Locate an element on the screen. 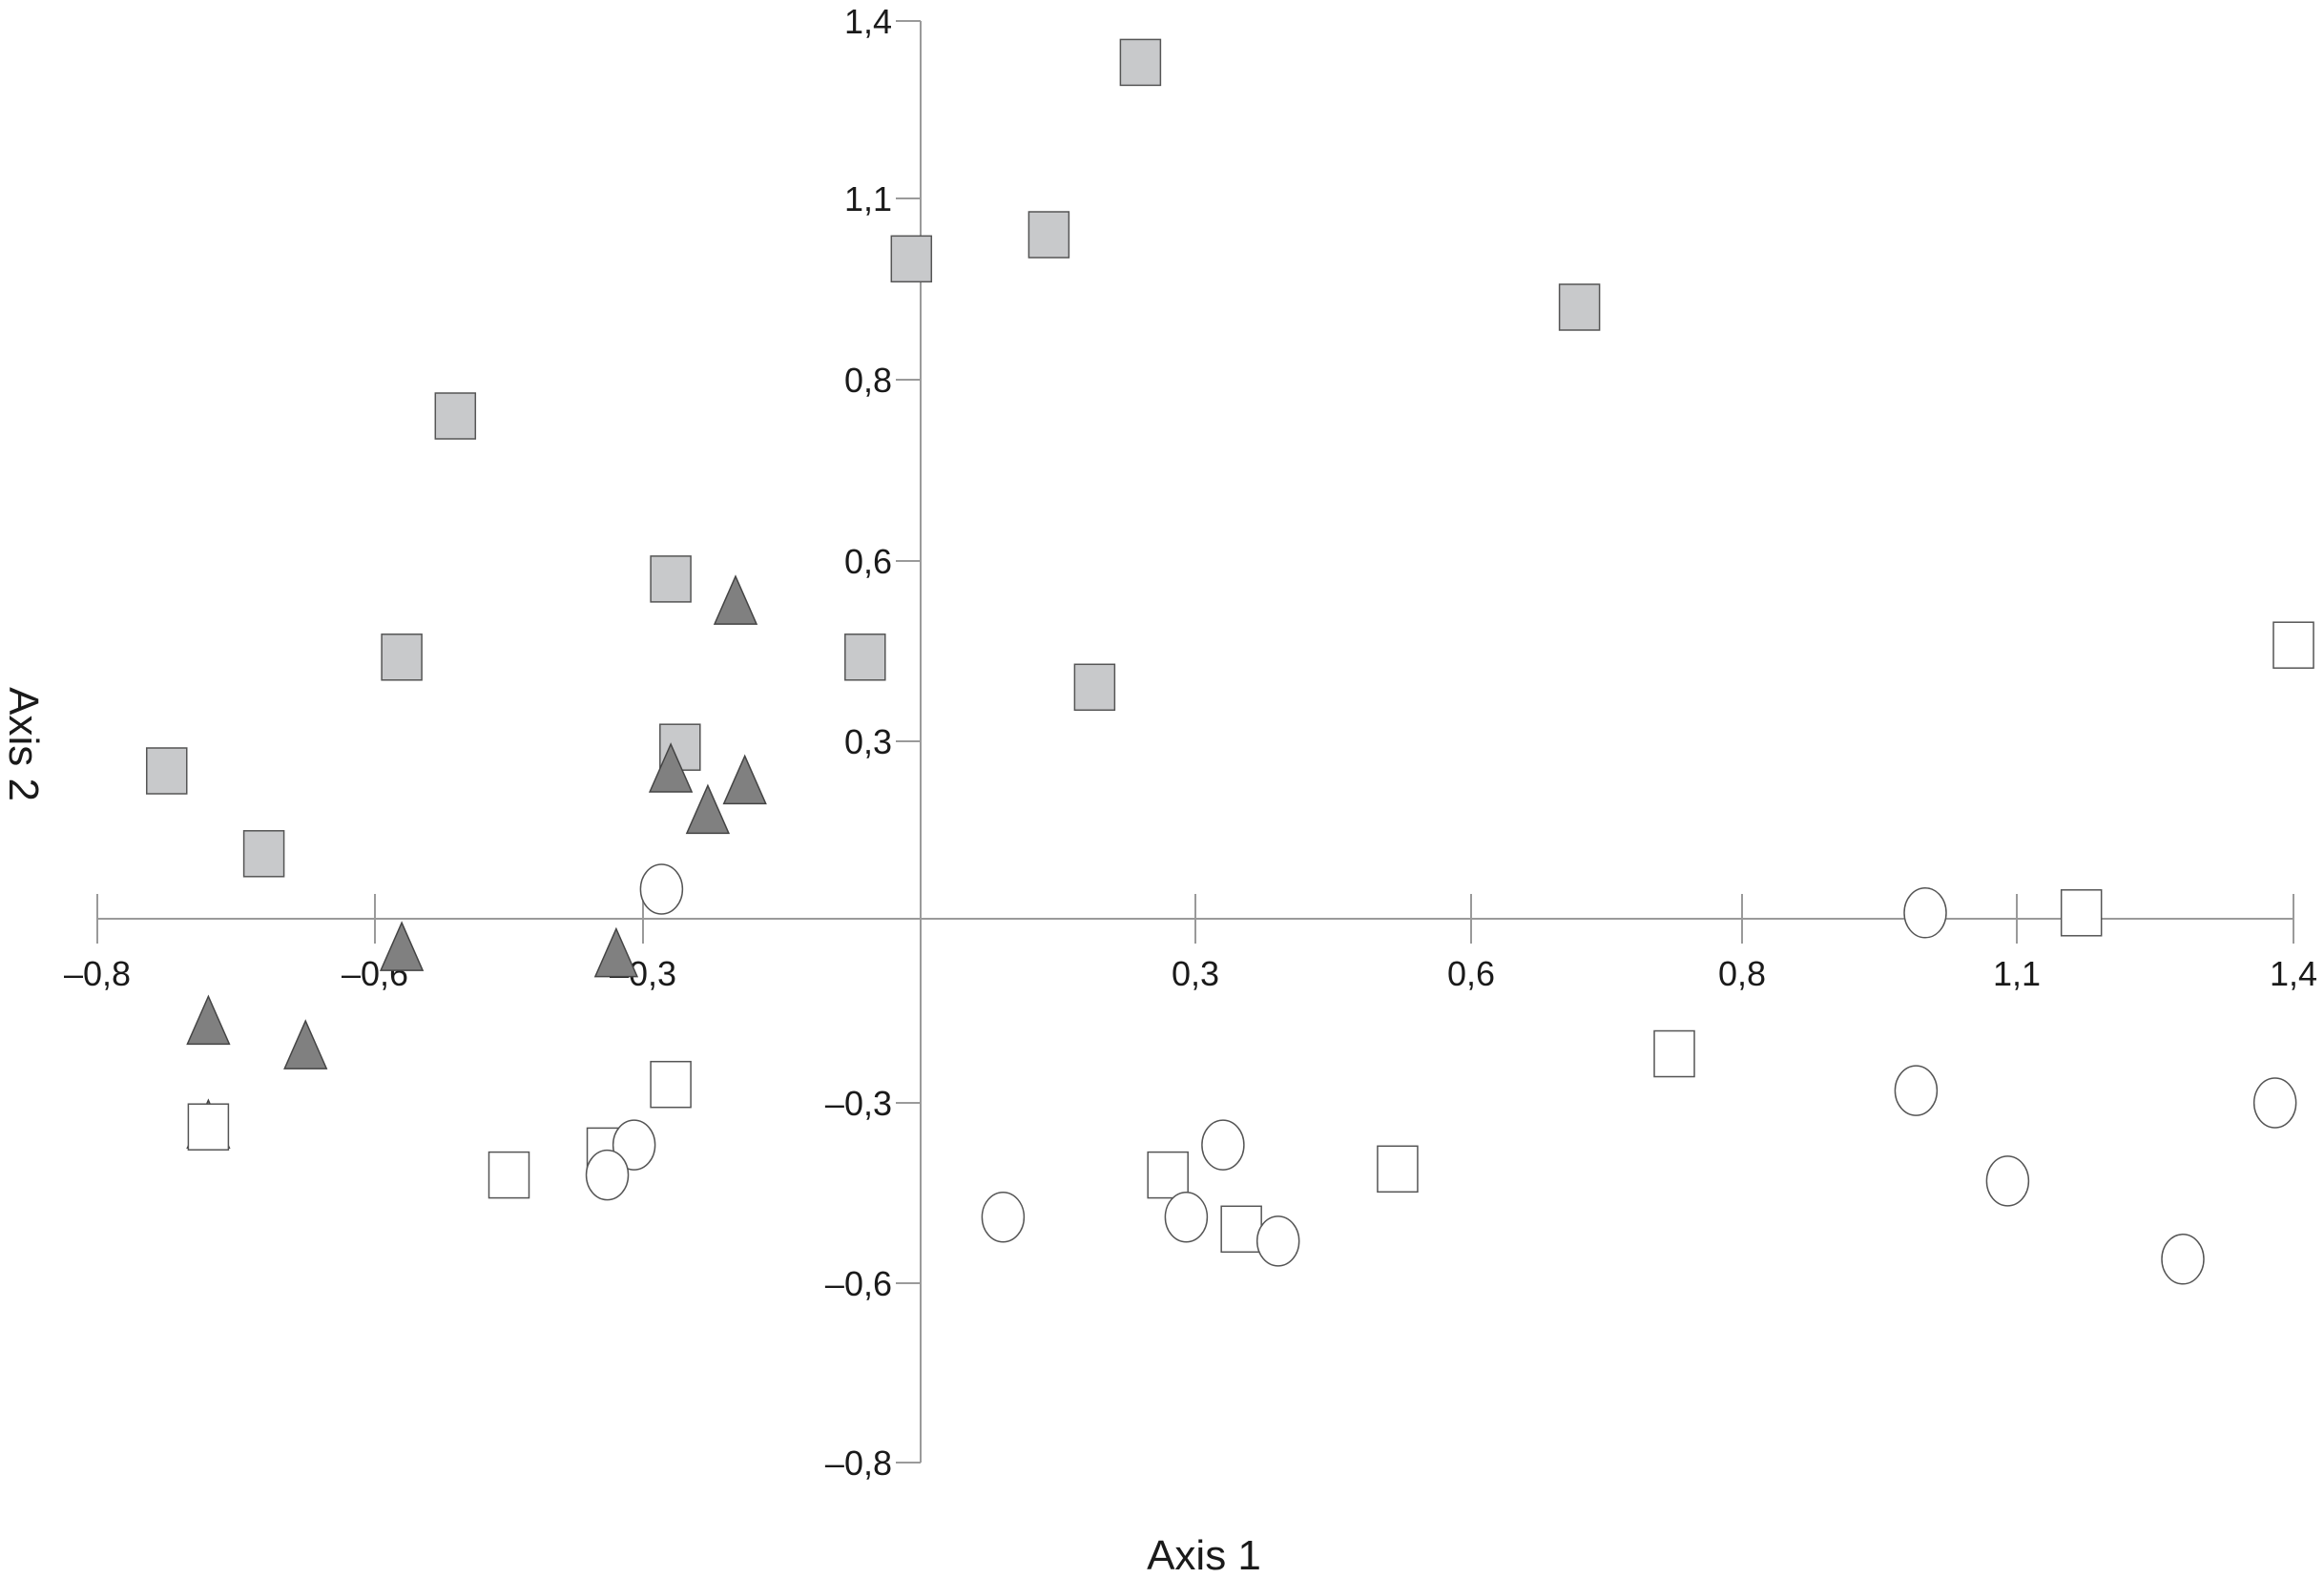  y-axis-ticks: 1,4 1,1 0,8 0,6 0,3 –0,3 –0,6 –0,8 is located at coordinates (873, 742).